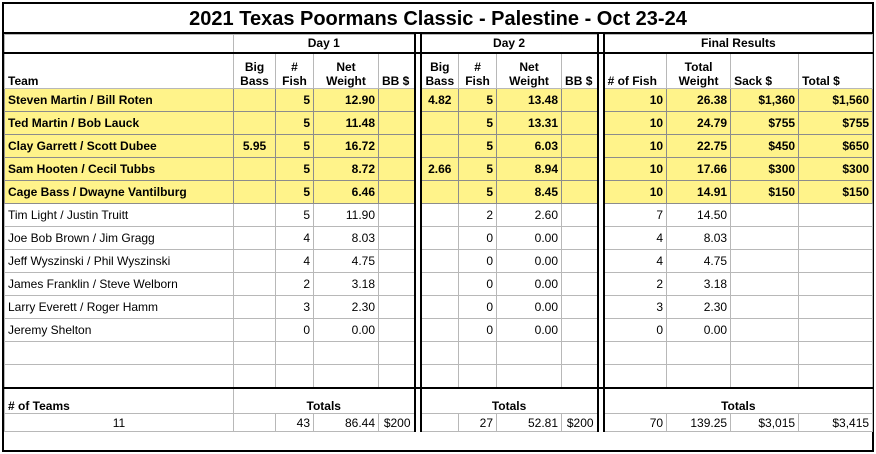 The width and height of the screenshot is (876, 454). Describe the element at coordinates (346, 422) in the screenshot. I see `d1-total-weight: 86.44` at that location.